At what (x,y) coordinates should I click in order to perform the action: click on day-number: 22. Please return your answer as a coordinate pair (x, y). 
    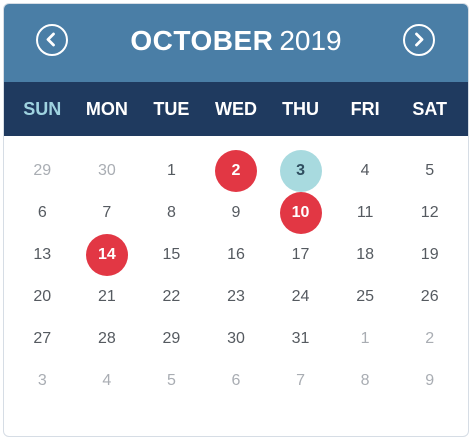
    Looking at the image, I should click on (171, 296).